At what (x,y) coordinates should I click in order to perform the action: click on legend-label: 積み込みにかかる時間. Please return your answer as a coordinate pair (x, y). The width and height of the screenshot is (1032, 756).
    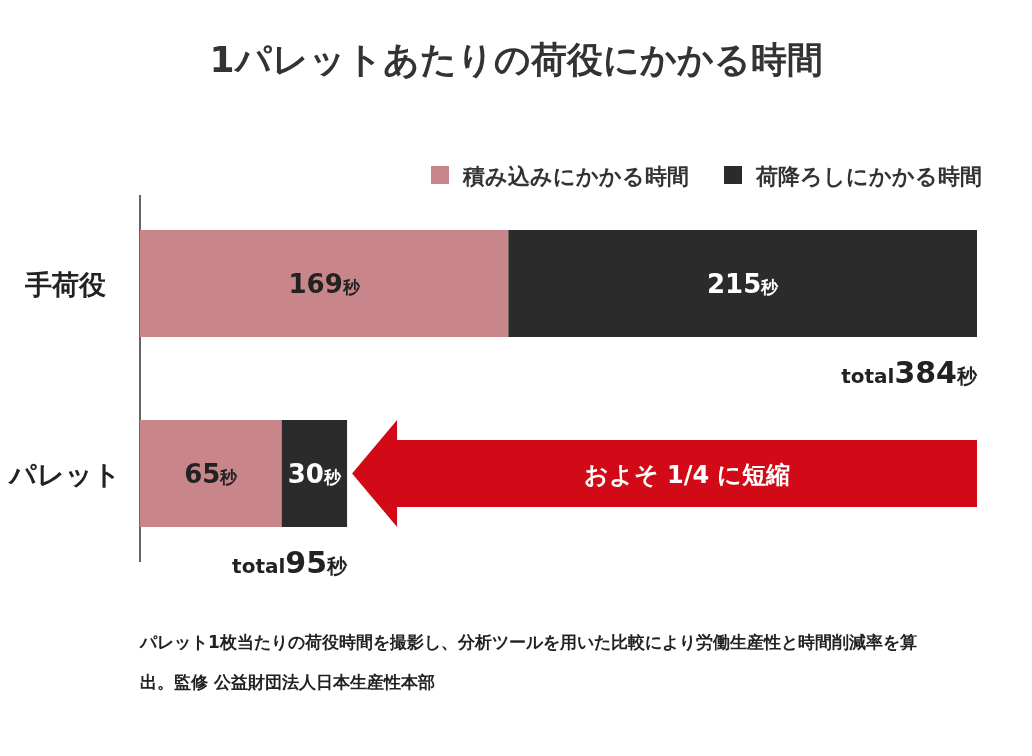
    Looking at the image, I should click on (575, 176).